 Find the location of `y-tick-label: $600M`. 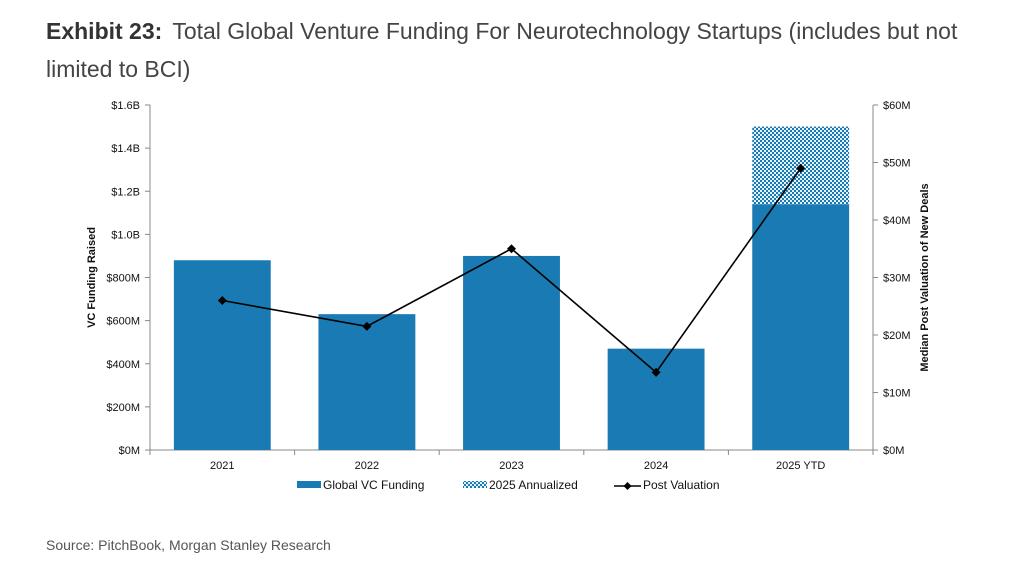

y-tick-label: $600M is located at coordinates (123, 322).